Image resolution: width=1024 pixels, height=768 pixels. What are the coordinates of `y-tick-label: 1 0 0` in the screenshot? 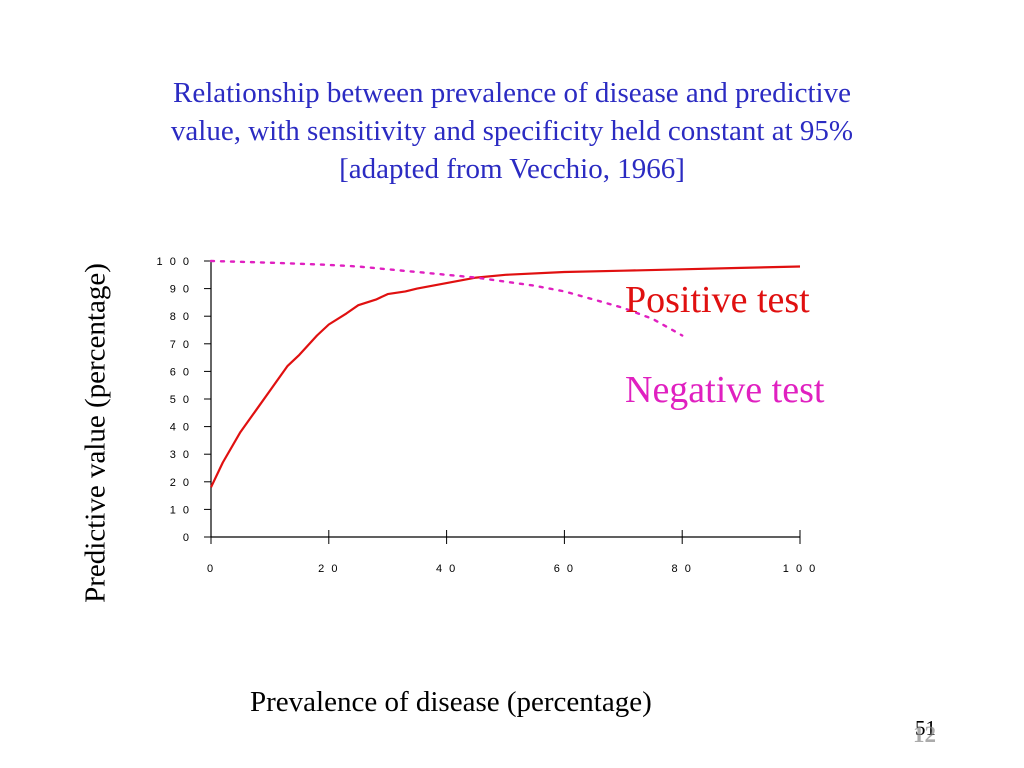 It's located at (174, 262).